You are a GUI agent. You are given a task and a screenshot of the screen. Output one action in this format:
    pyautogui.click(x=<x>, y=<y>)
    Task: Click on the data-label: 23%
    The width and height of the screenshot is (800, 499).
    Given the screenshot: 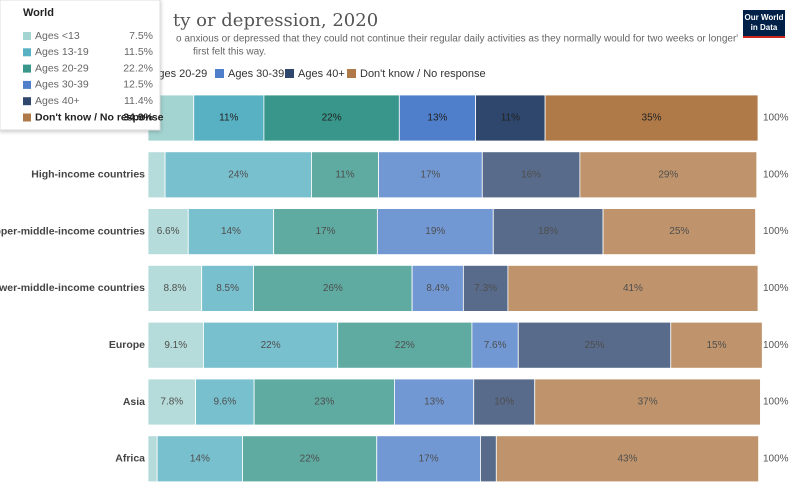 What is the action you would take?
    pyautogui.click(x=324, y=402)
    